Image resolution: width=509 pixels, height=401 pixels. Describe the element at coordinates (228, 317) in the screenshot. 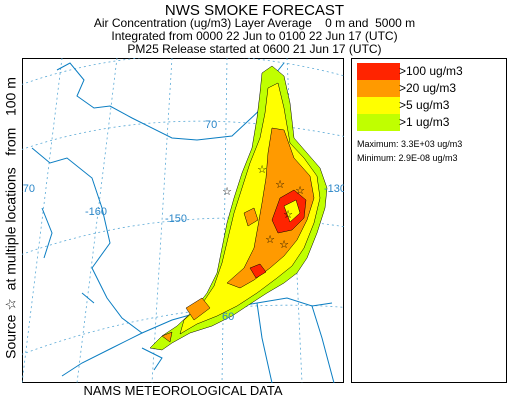

I see `latitude-label: 60` at that location.